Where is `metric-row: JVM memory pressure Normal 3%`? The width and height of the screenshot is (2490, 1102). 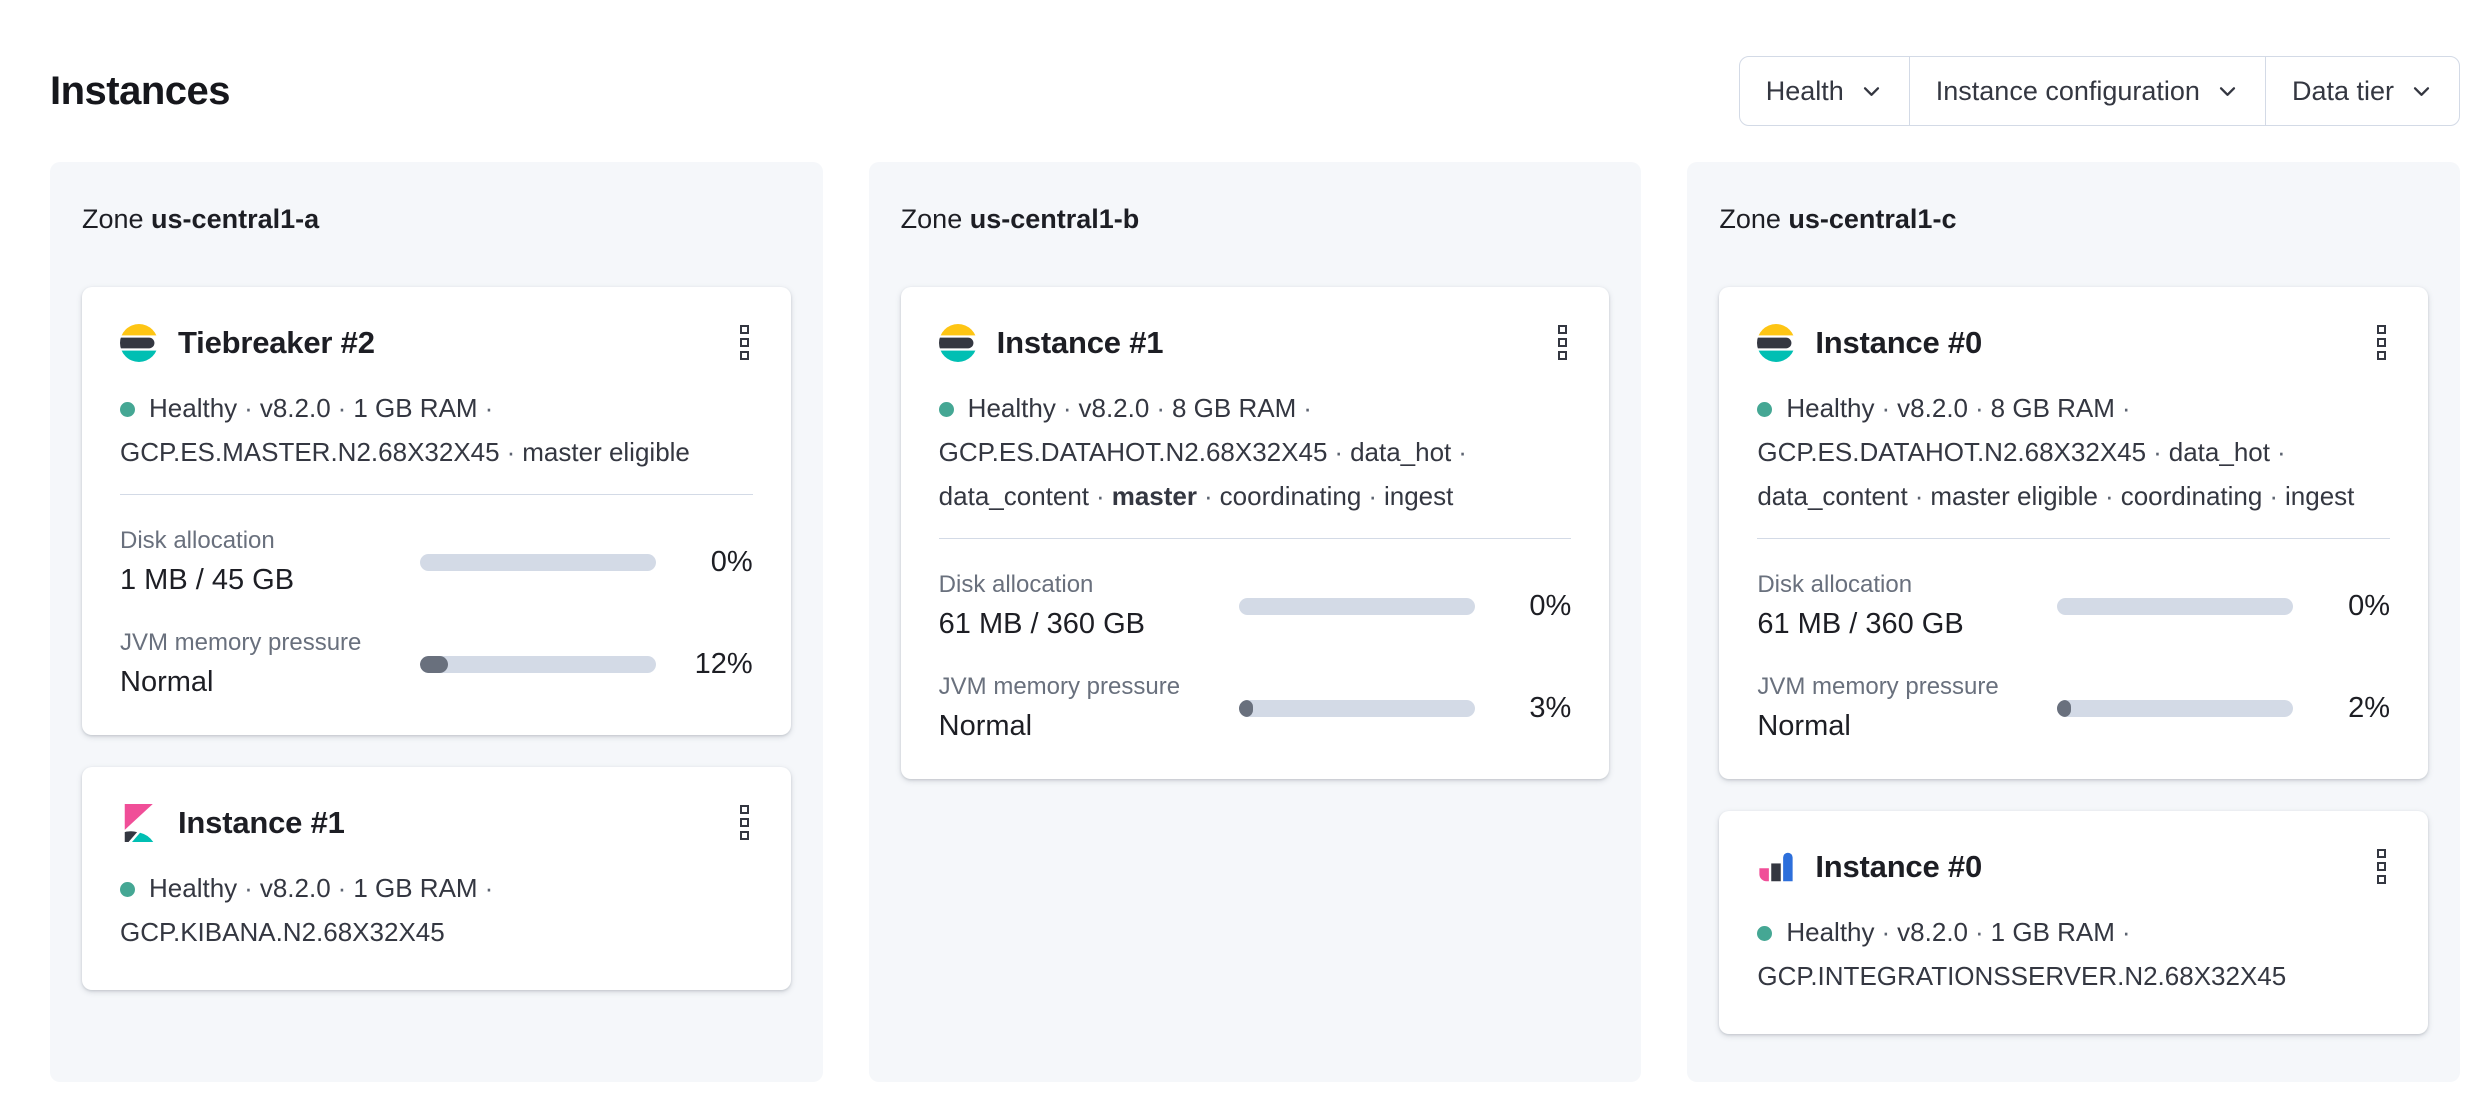
metric-row: JVM memory pressure Normal 3% is located at coordinates (1255, 708).